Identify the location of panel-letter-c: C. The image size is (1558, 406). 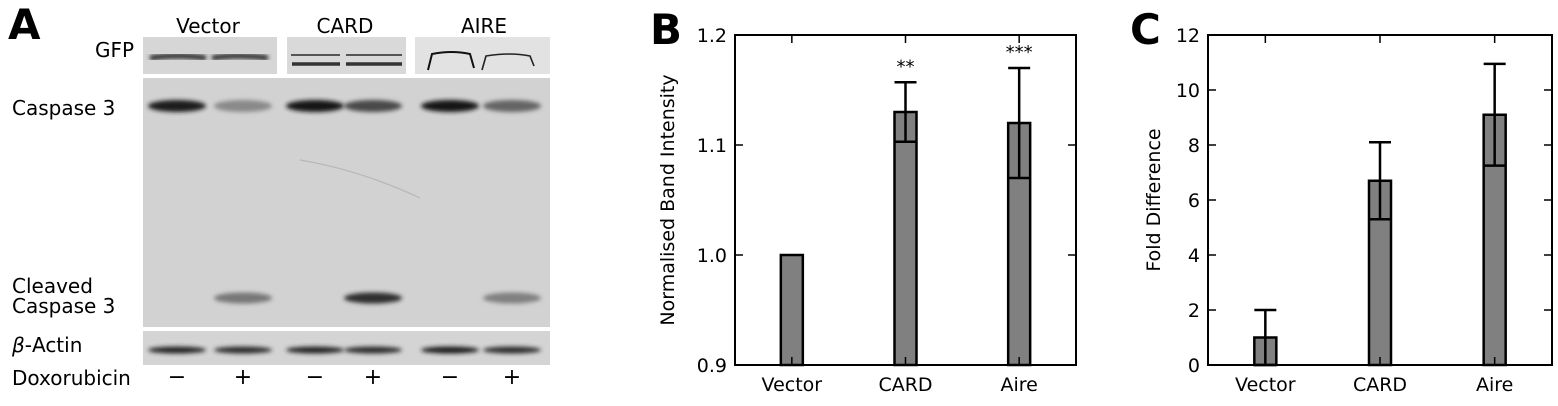
(1145, 29).